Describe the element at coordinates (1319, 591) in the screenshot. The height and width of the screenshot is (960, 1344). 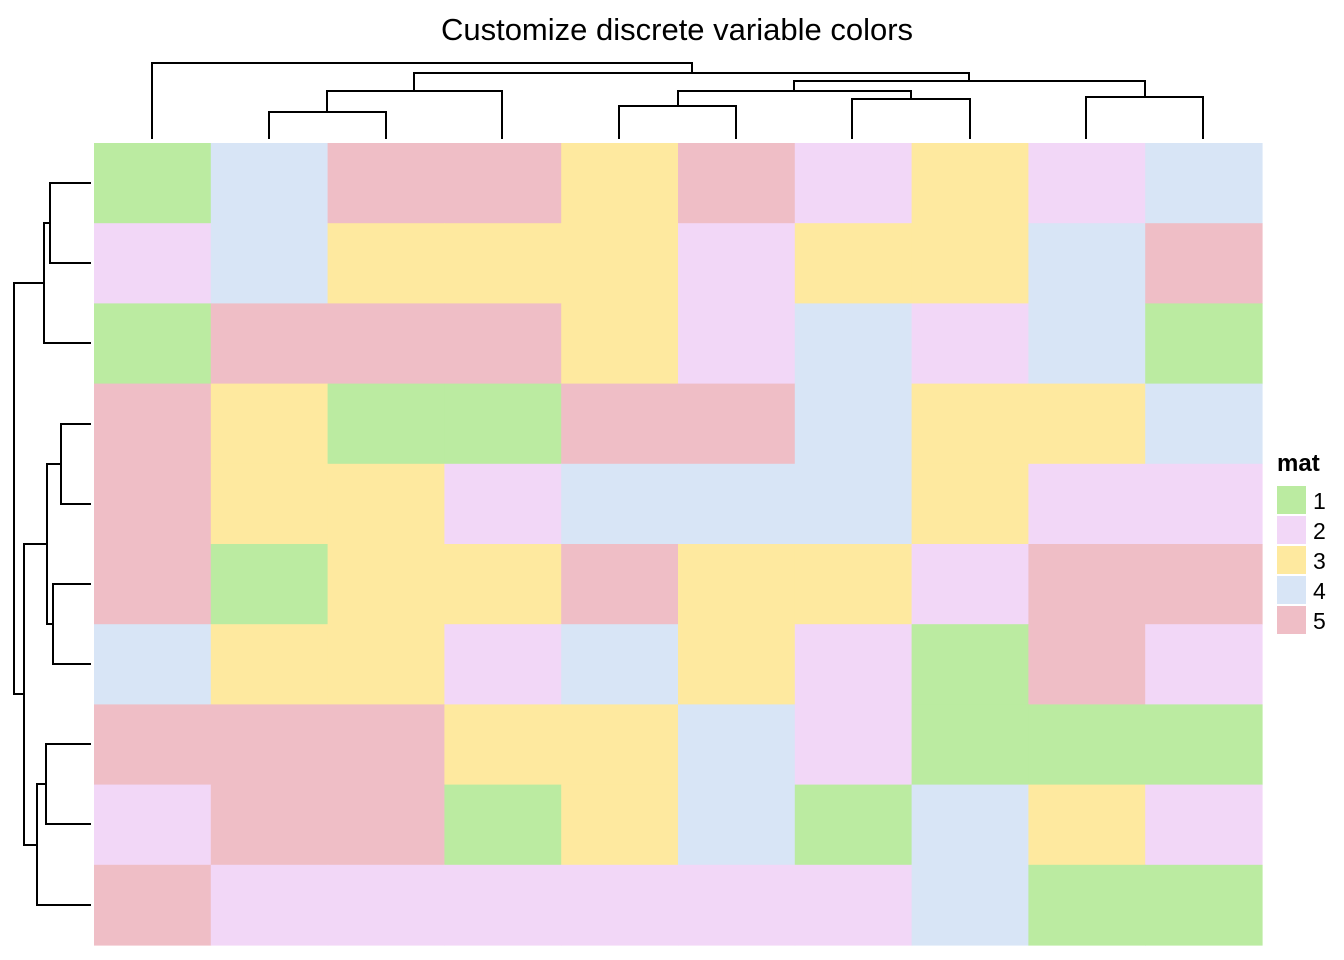
I see `legend-label: 4` at that location.